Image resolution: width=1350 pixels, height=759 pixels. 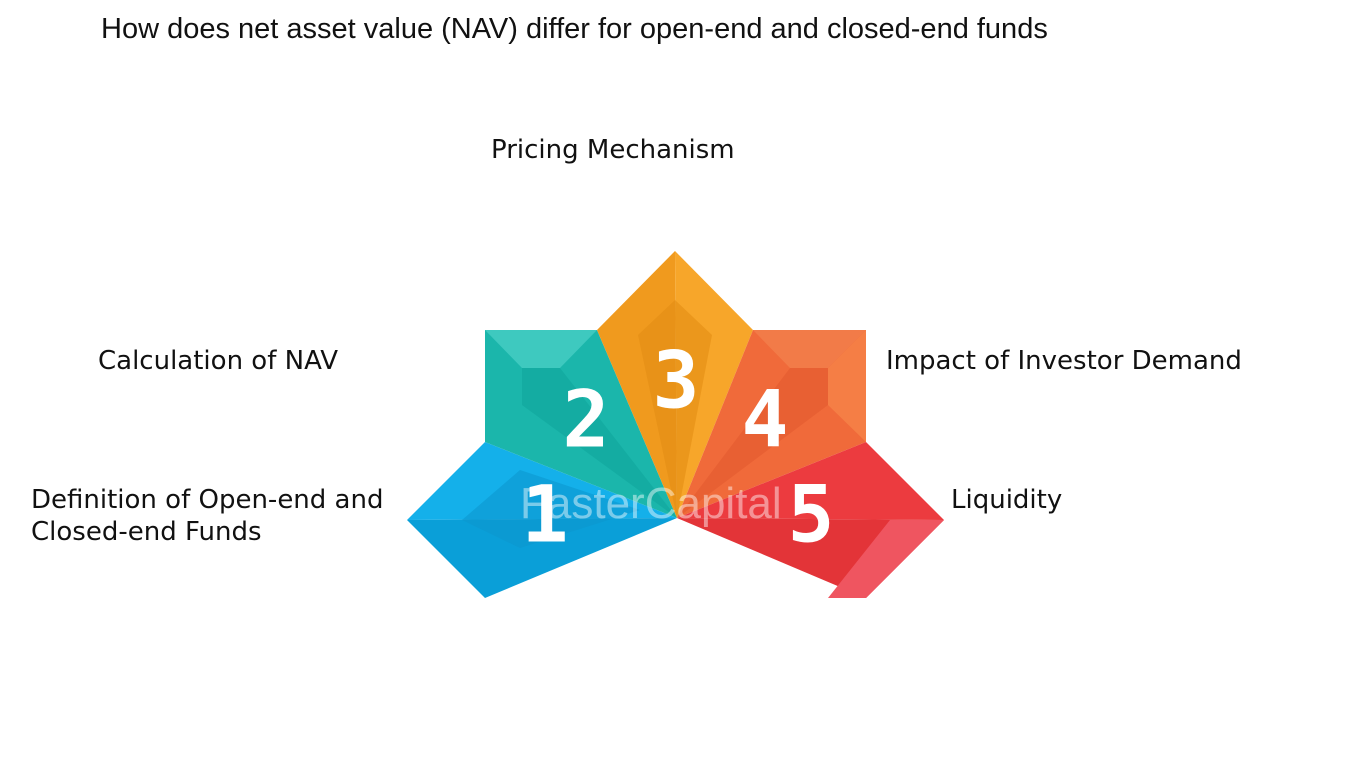 I want to click on step-number: 5, so click(x=811, y=515).